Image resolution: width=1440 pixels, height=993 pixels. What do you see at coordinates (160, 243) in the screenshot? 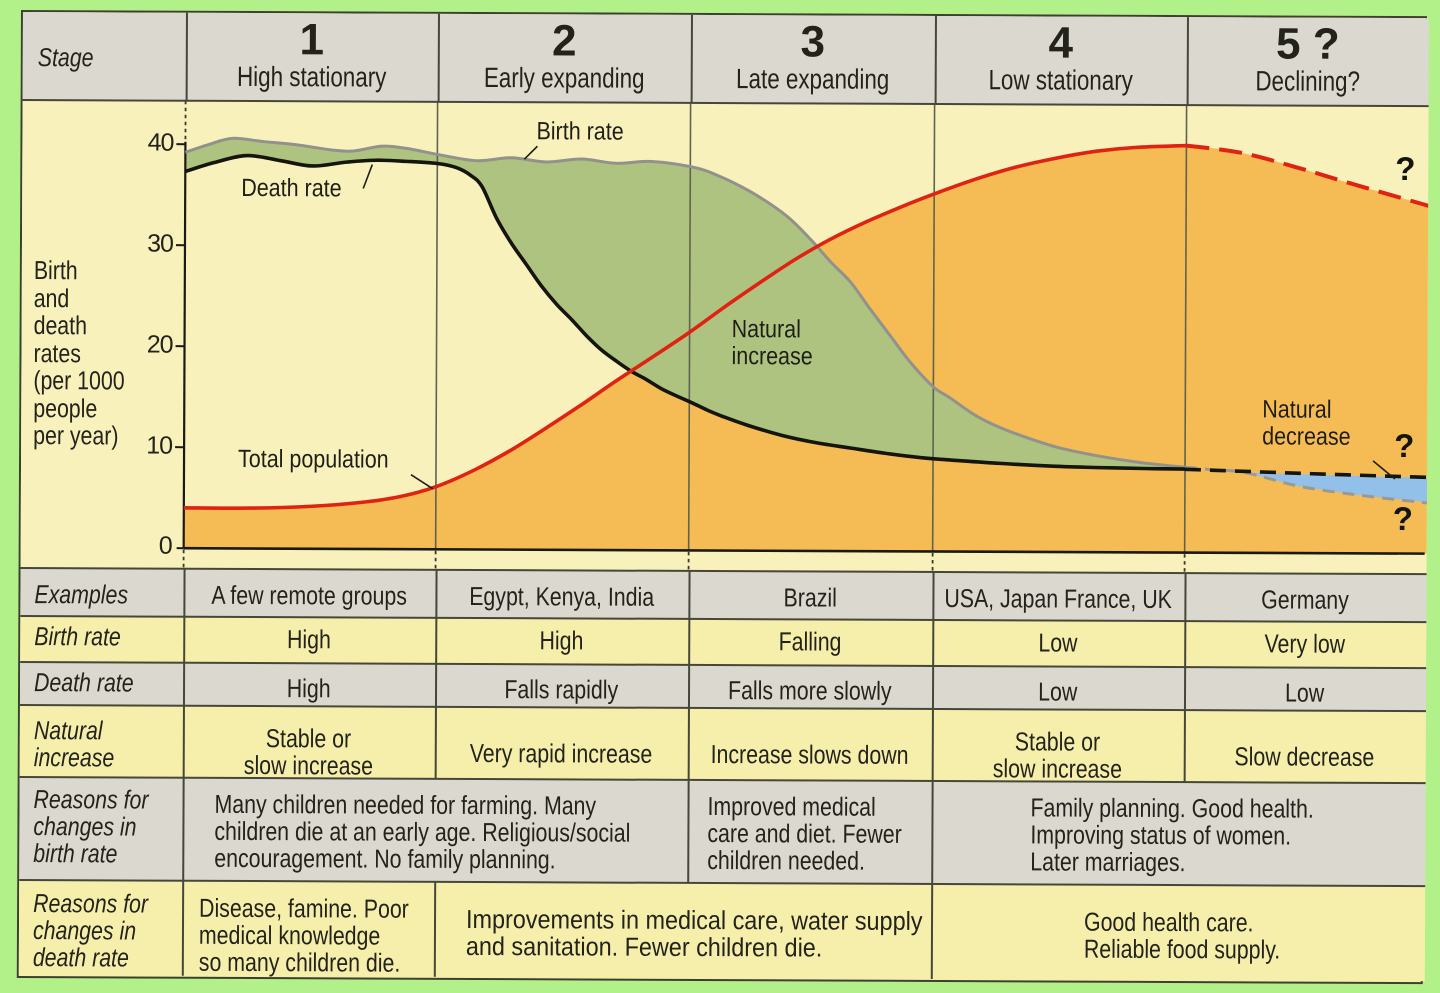
I see `svg-text: 30` at bounding box center [160, 243].